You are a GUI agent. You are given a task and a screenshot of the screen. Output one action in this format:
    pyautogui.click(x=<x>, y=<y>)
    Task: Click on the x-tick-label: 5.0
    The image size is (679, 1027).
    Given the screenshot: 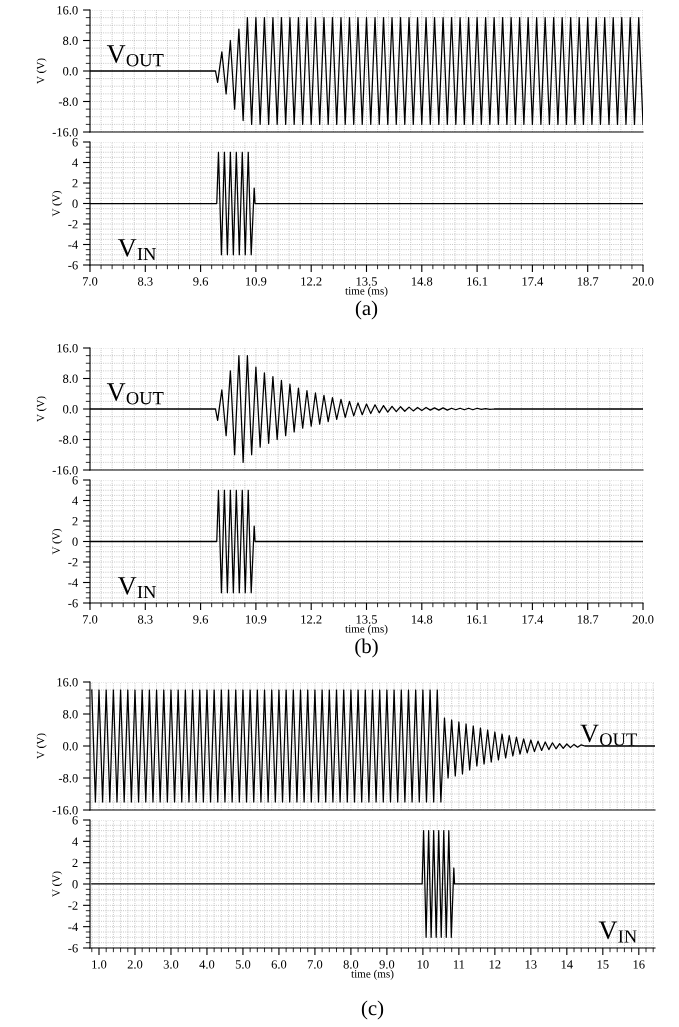 What is the action you would take?
    pyautogui.click(x=243, y=964)
    